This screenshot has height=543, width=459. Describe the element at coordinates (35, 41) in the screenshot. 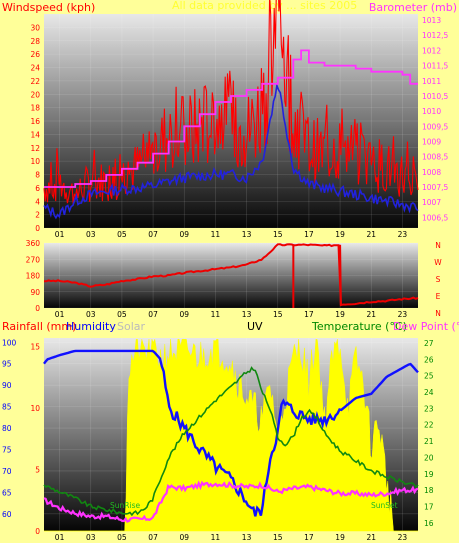

I see `chart1-left-tick-label: 28` at that location.